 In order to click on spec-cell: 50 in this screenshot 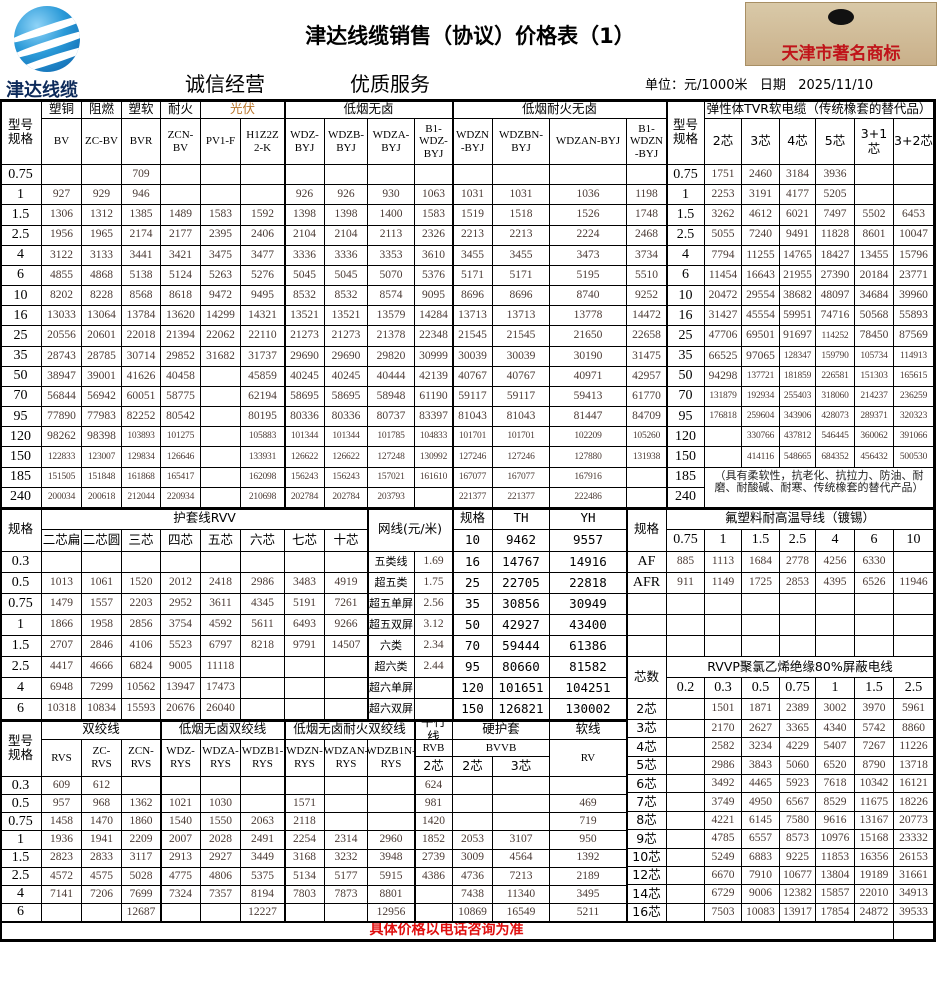, I will do `click(21, 376)`.